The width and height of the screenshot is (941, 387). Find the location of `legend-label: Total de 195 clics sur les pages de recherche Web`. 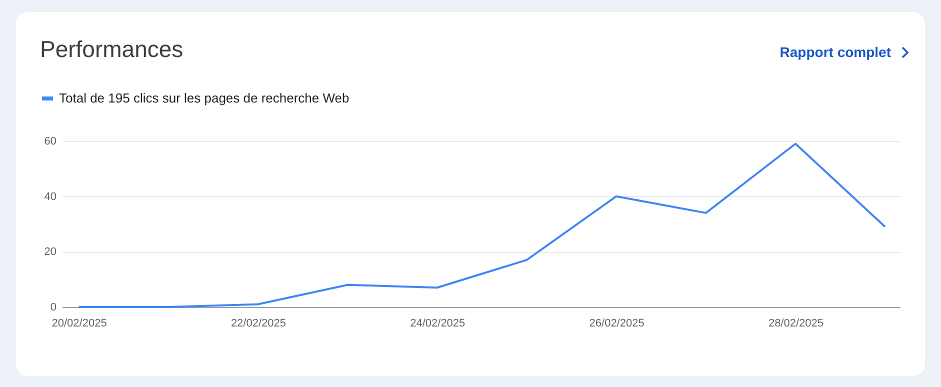

legend-label: Total de 195 clics sur les pages de recherche Web is located at coordinates (204, 98).